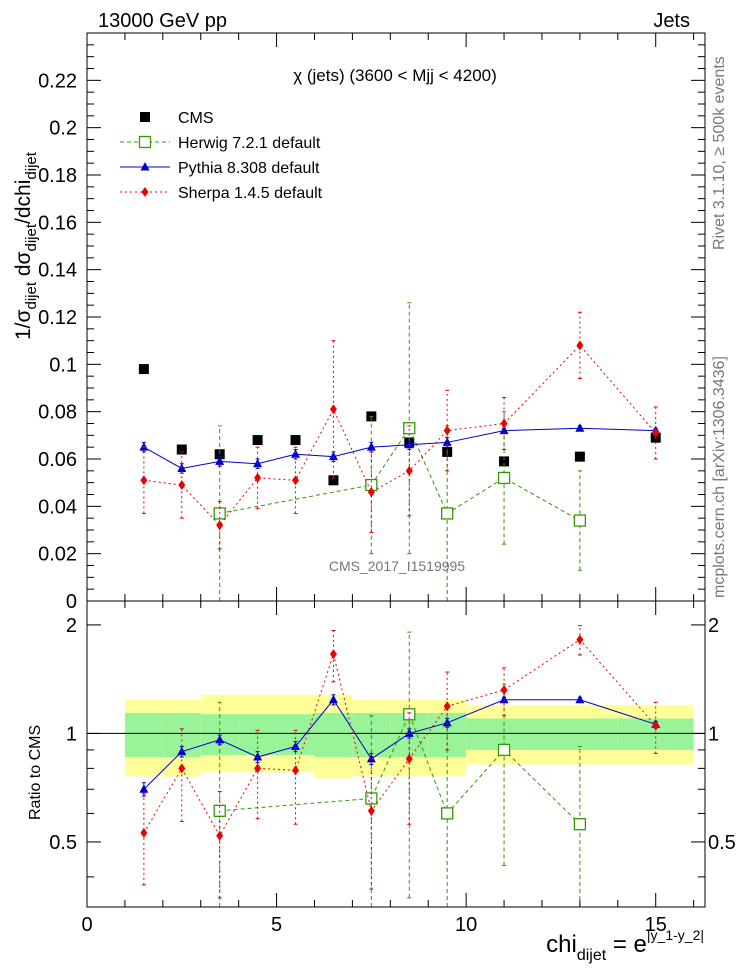  I want to click on legend-pythia-label: Pythia 8.308 default, so click(249, 168).